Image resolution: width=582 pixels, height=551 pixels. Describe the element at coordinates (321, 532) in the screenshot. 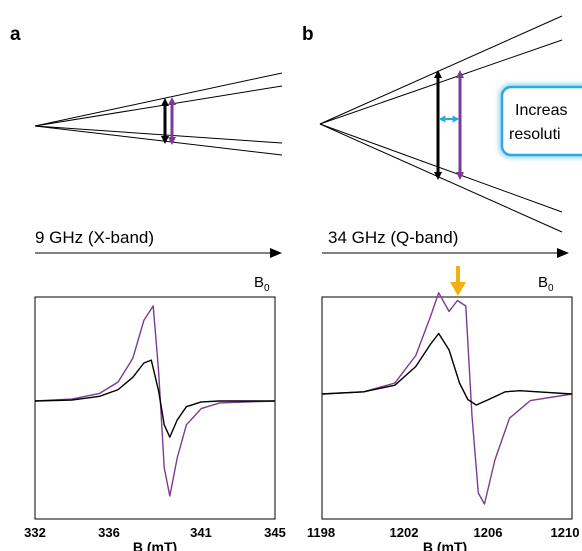

I see `tick-label: 1198` at that location.